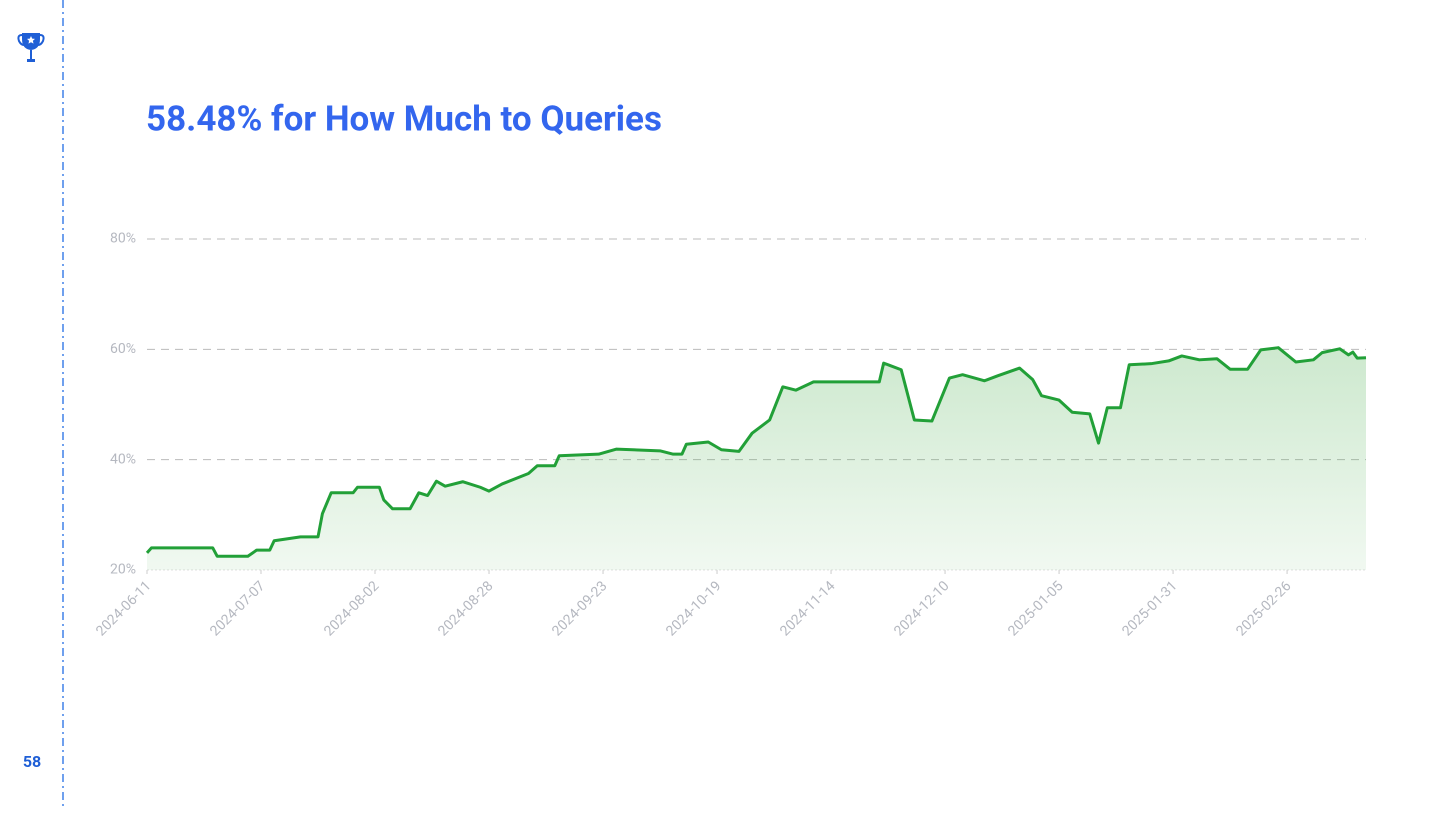  What do you see at coordinates (465, 608) in the screenshot?
I see `x-tick-label: 2024-08-28` at bounding box center [465, 608].